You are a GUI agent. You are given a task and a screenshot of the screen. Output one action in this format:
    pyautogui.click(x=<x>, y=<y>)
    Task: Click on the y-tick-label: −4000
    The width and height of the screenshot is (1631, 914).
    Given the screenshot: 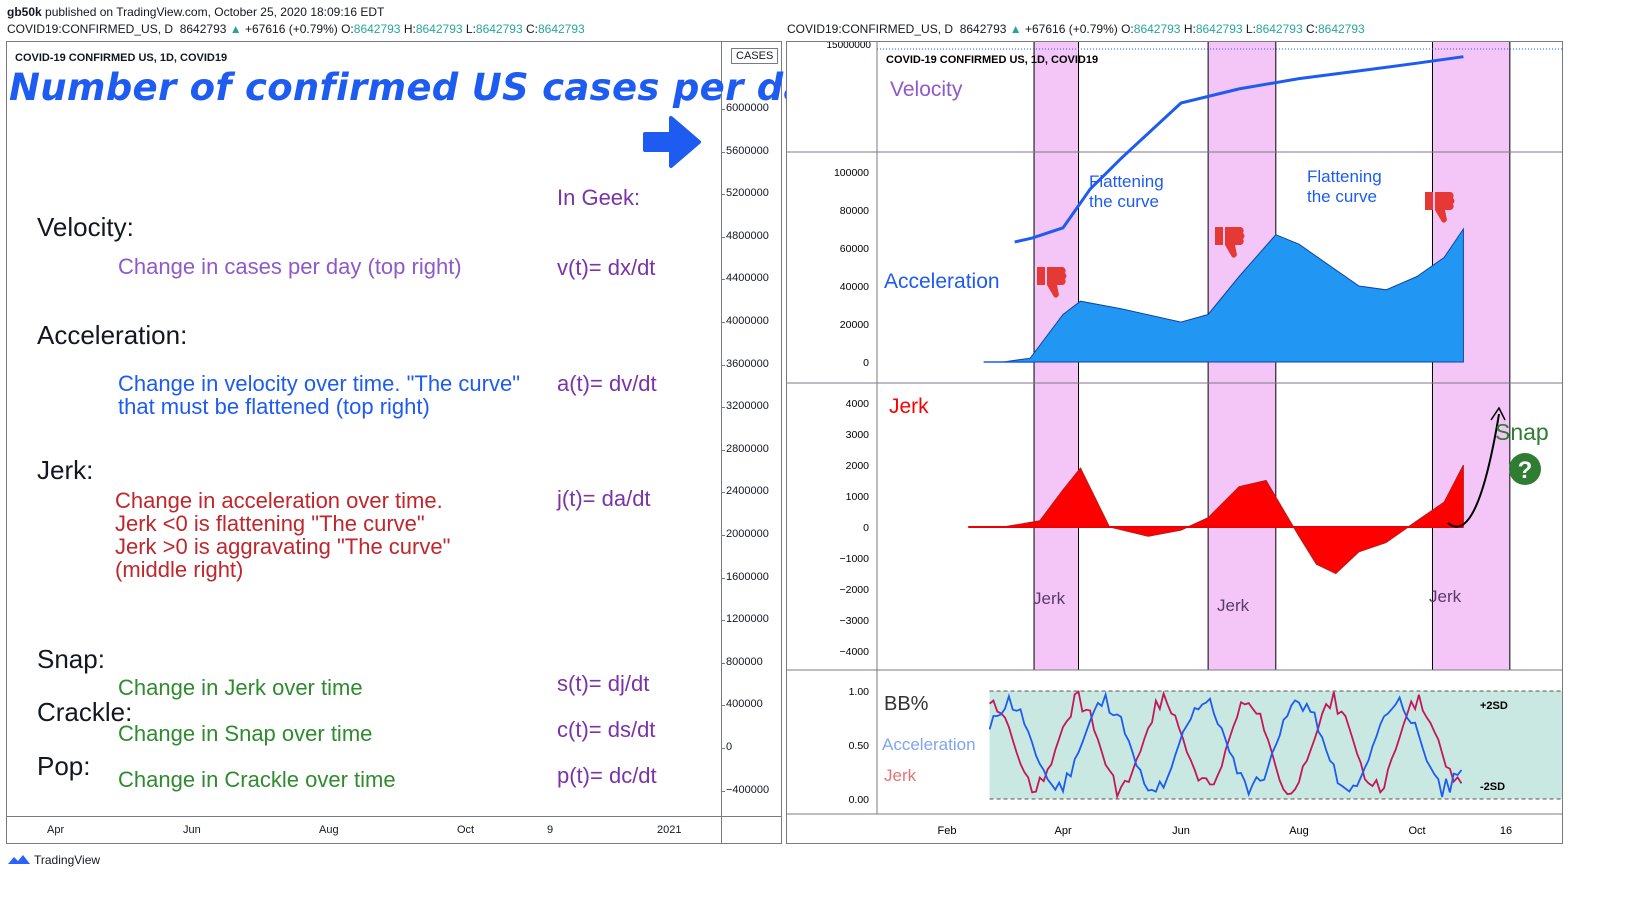 What is the action you would take?
    pyautogui.click(x=855, y=652)
    